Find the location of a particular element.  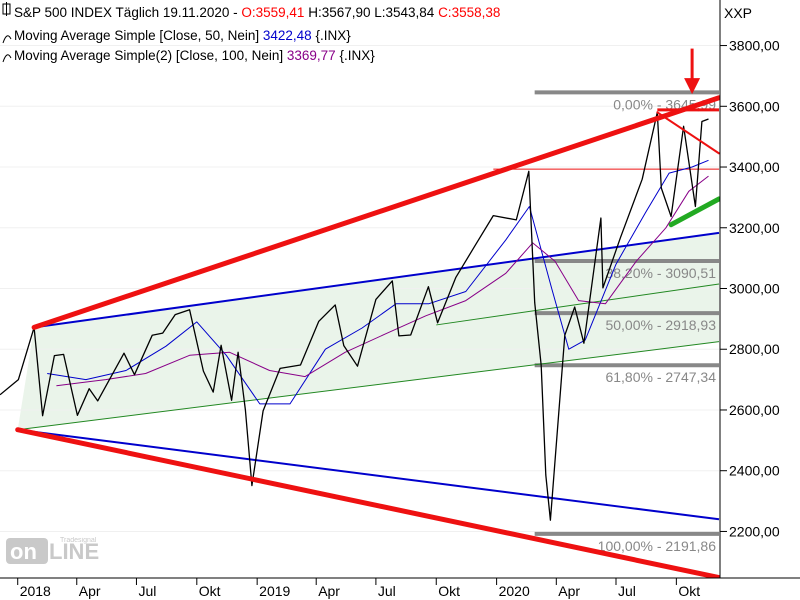

green-support-line is located at coordinates (695, 212).